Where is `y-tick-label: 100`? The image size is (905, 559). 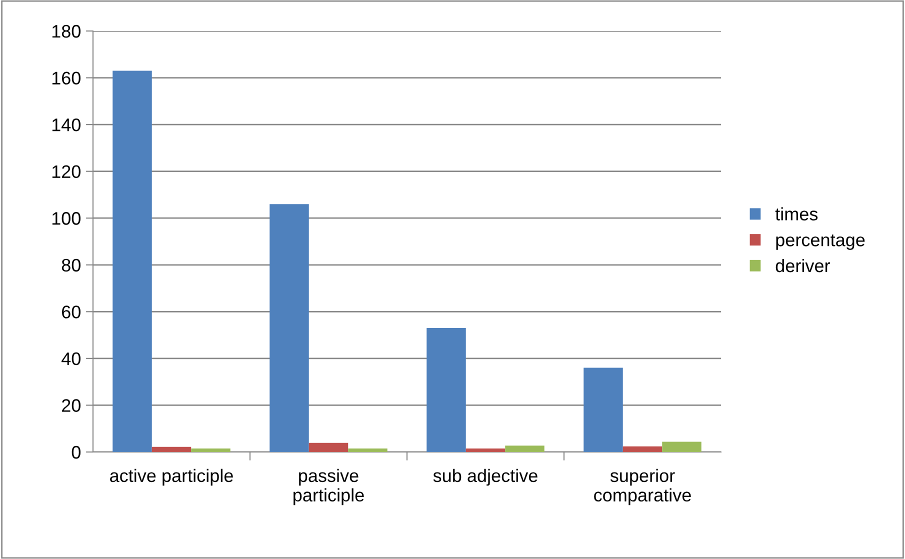
y-tick-label: 100 is located at coordinates (66, 218).